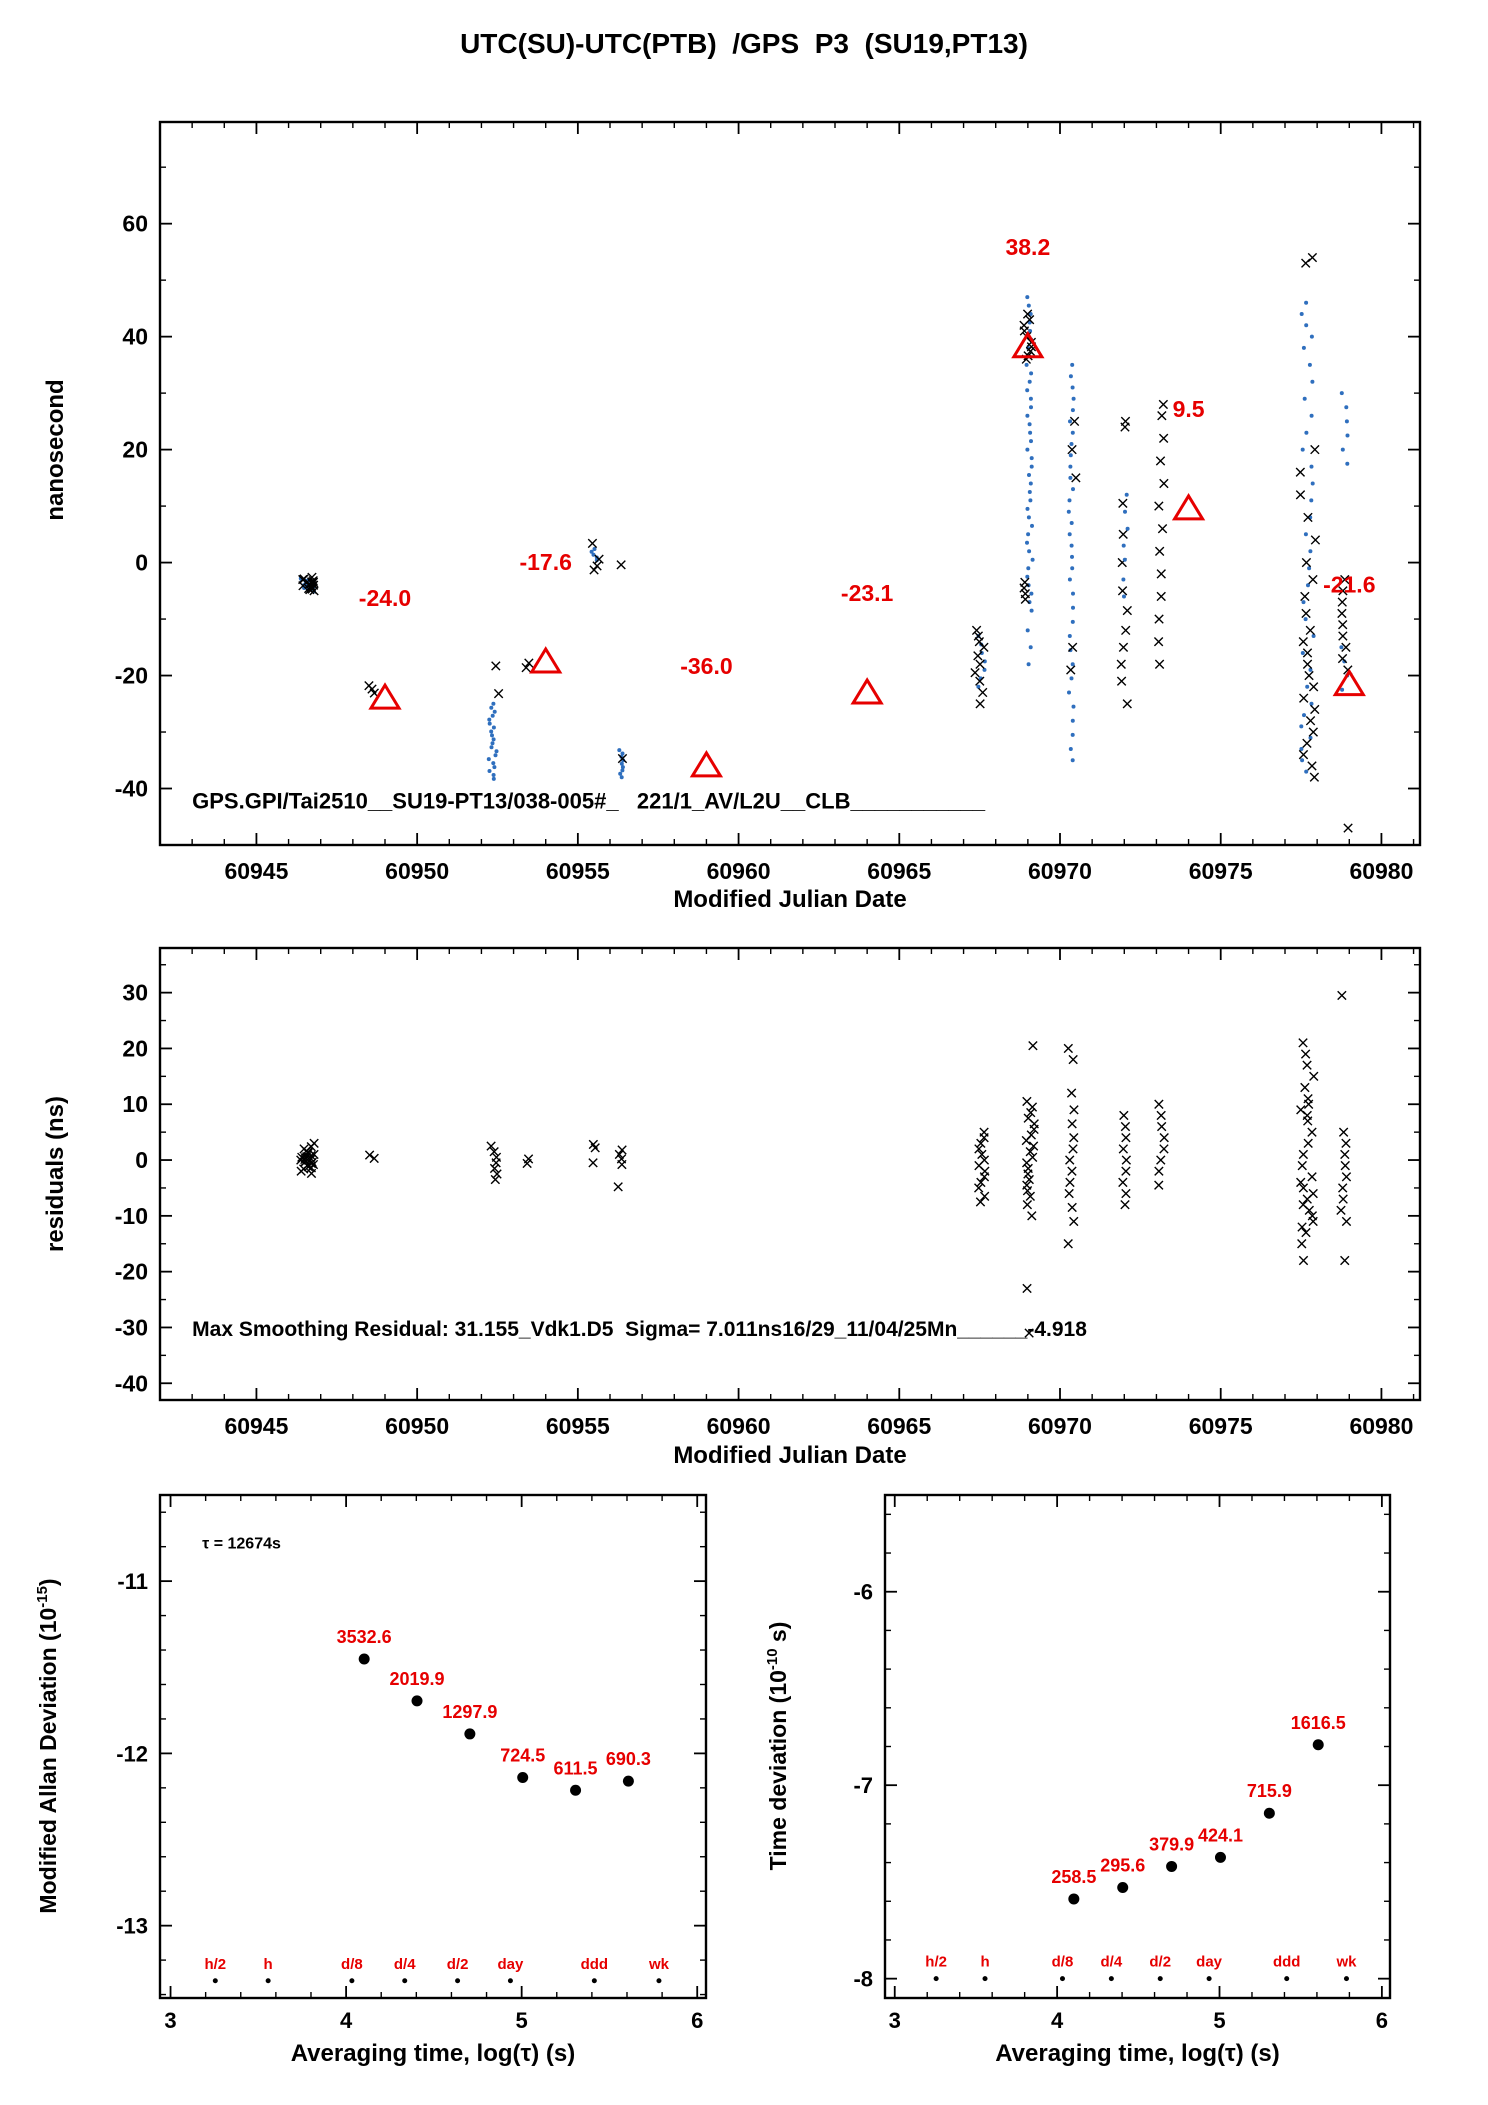 Image resolution: width=1488 pixels, height=2105 pixels. I want to click on y-tick-label: 40, so click(135, 337).